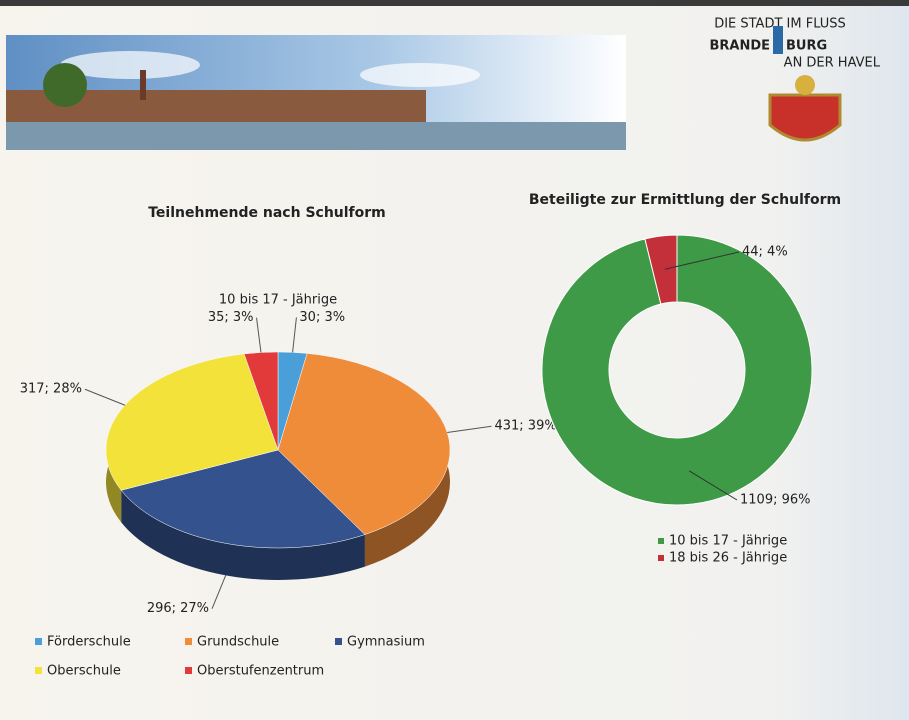 This screenshot has width=909, height=720. Describe the element at coordinates (238, 642) in the screenshot. I see `legend-label: Grundschule` at that location.